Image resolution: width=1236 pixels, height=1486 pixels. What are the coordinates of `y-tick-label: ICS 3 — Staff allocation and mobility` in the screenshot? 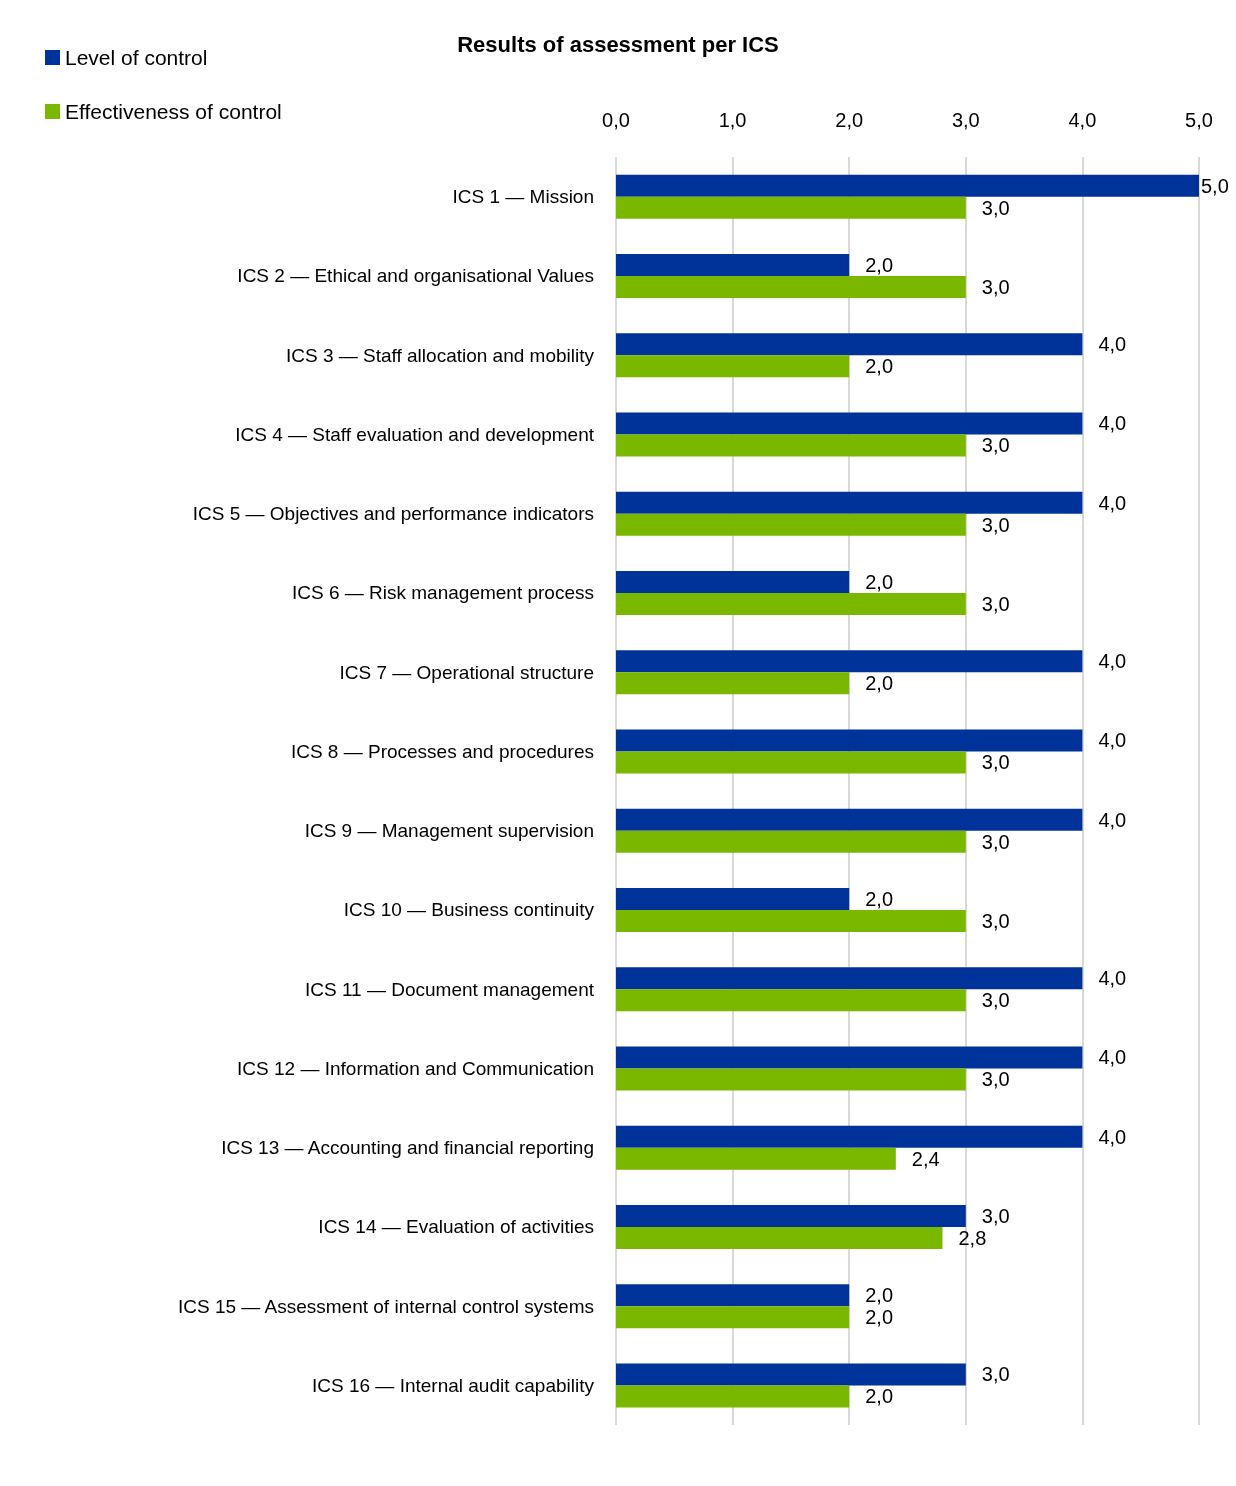 It's located at (440, 355).